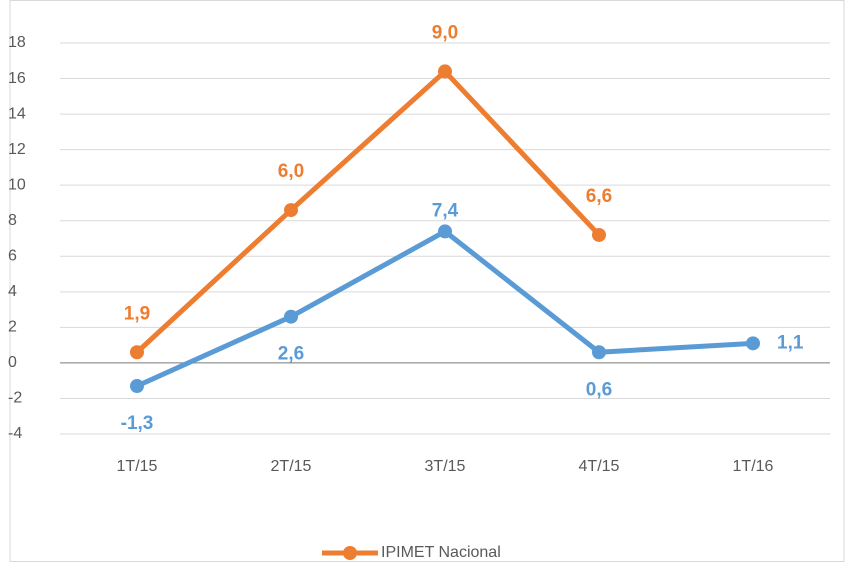  I want to click on annotation: 6,0, so click(291, 171).